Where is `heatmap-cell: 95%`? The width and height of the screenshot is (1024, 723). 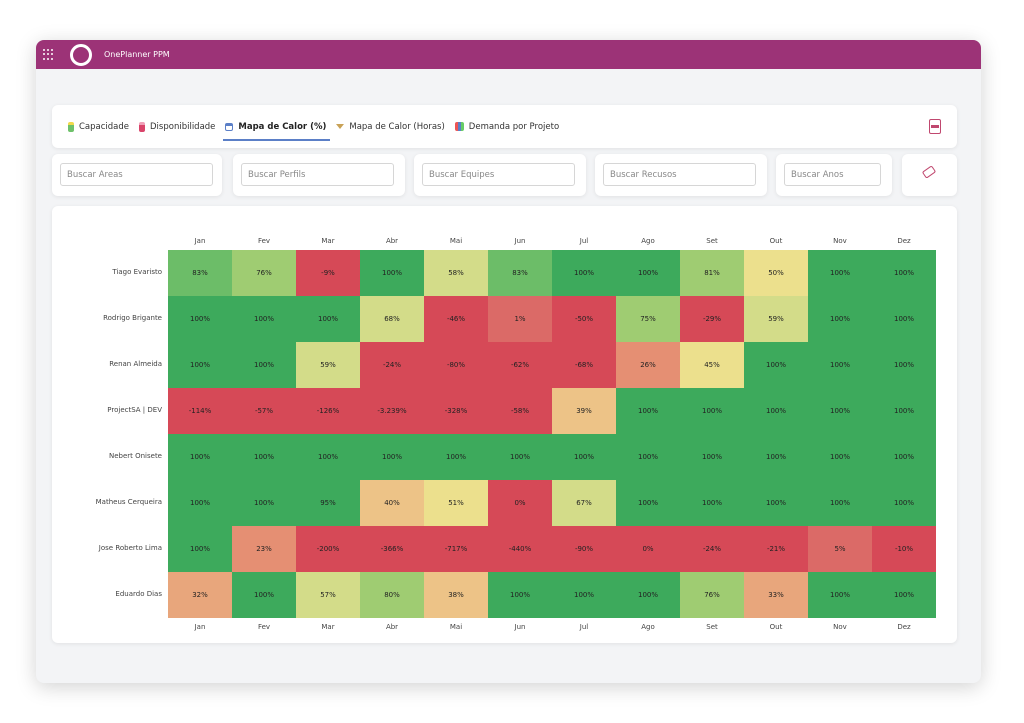 heatmap-cell: 95% is located at coordinates (328, 503).